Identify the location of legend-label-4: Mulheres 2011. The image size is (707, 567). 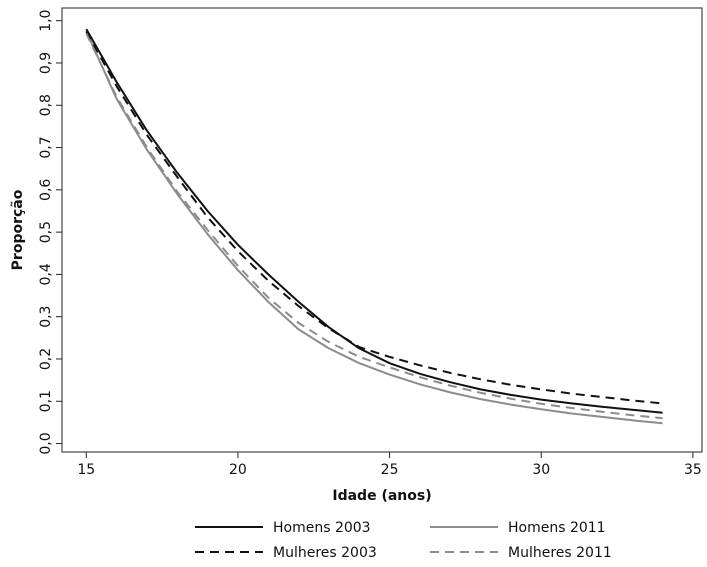
(560, 553).